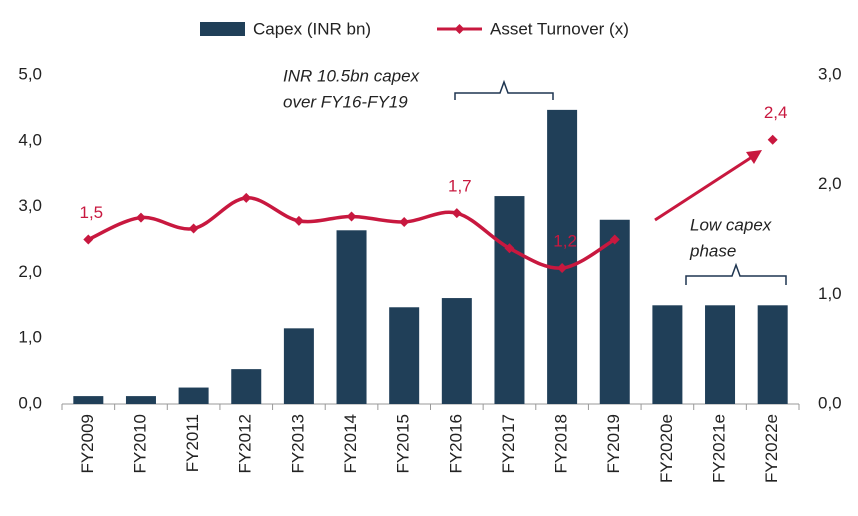  What do you see at coordinates (830, 293) in the screenshot?
I see `y2-tick-label: 1,0` at bounding box center [830, 293].